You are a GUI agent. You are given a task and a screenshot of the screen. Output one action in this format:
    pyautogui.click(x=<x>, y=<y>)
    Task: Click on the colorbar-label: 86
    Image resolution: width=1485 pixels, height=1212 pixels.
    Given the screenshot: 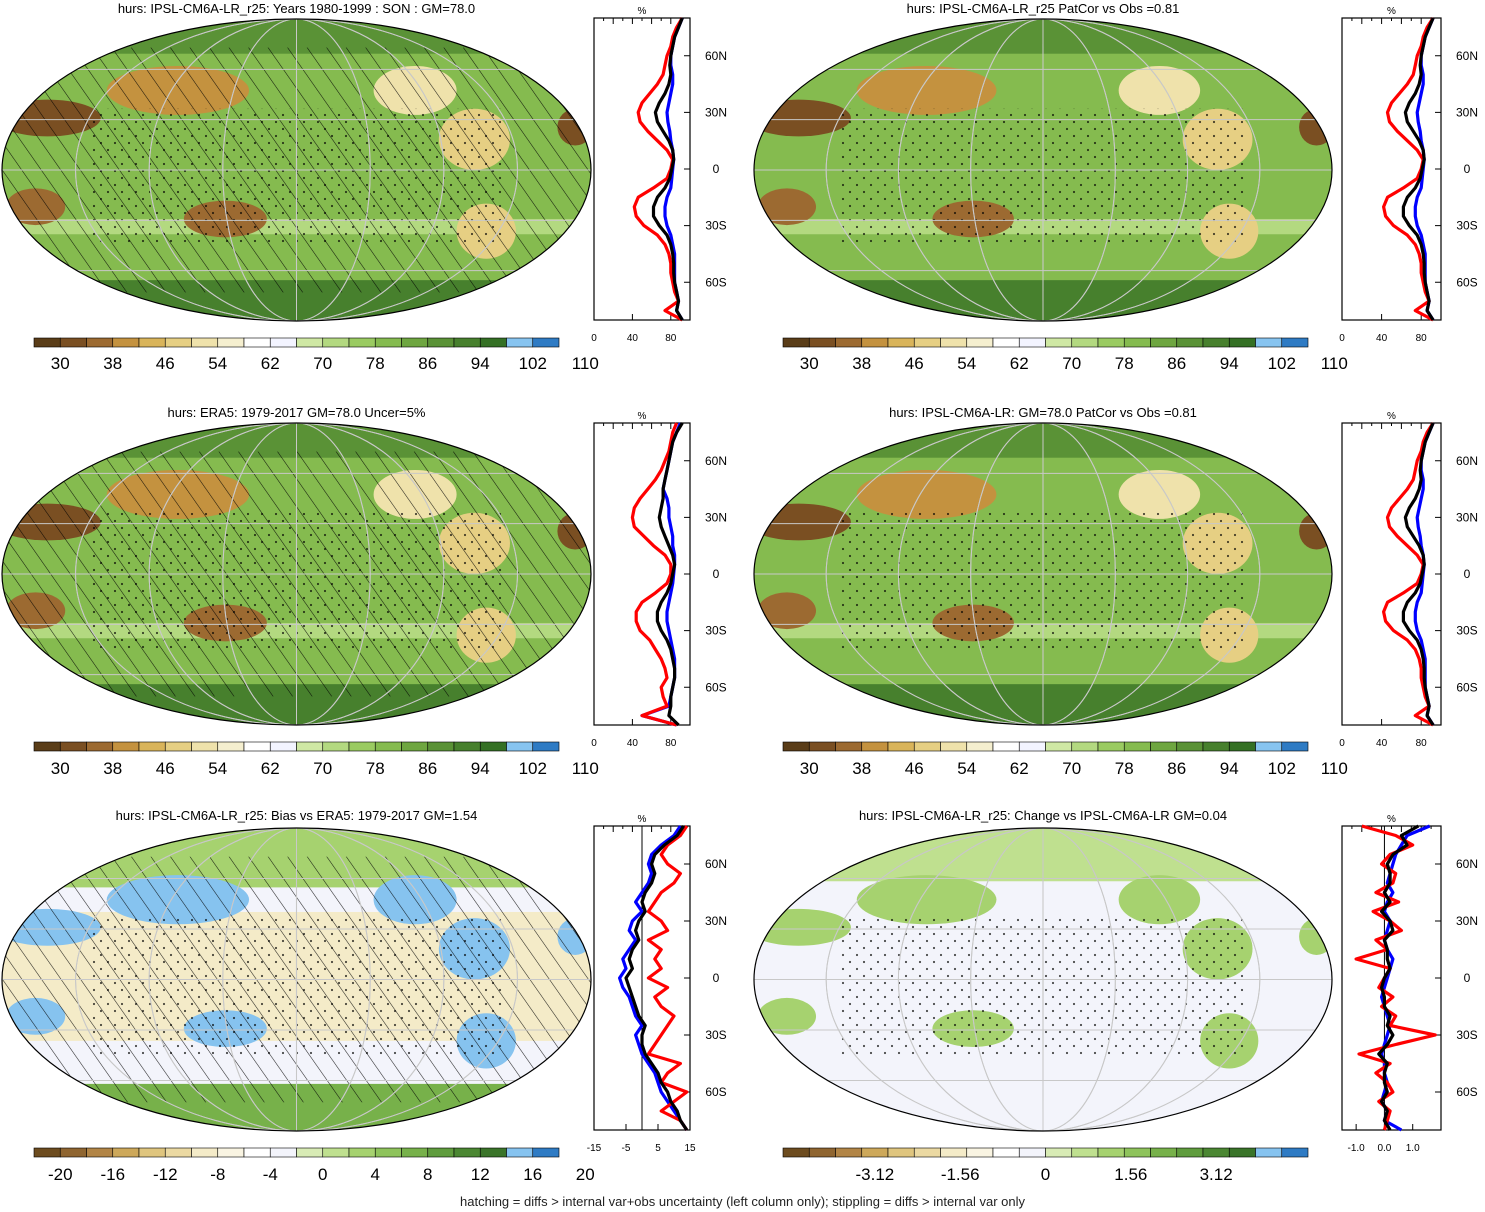 What is the action you would take?
    pyautogui.click(x=1176, y=768)
    